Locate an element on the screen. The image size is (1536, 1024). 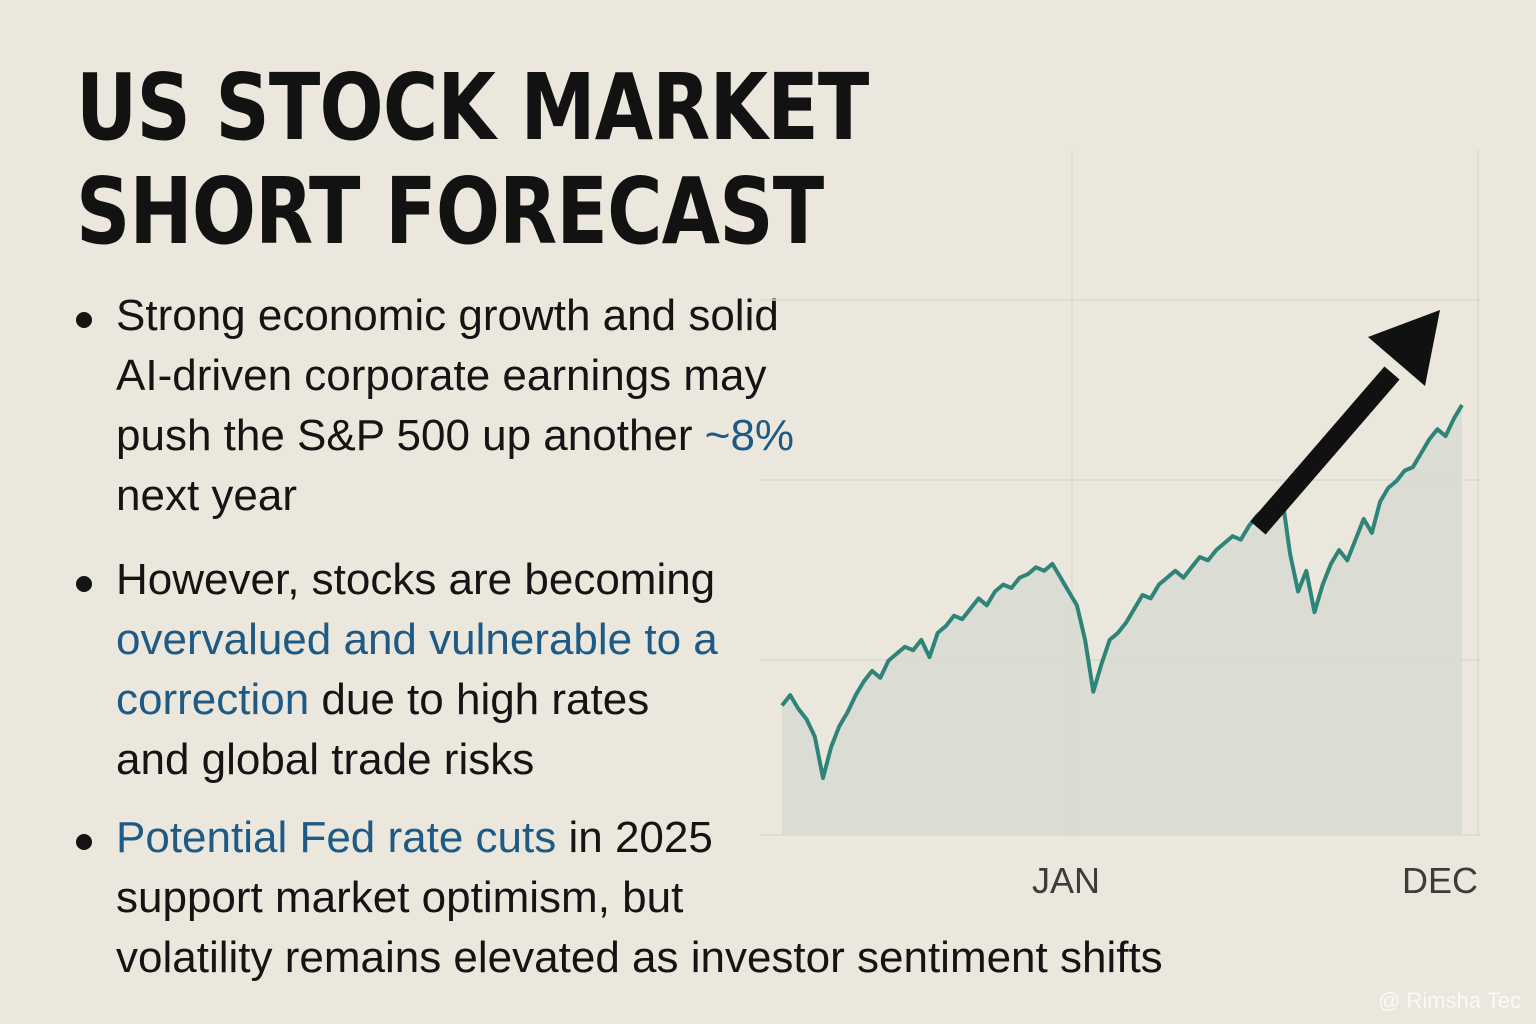
bullet-segment: However, stocks are becoming is located at coordinates (416, 579).